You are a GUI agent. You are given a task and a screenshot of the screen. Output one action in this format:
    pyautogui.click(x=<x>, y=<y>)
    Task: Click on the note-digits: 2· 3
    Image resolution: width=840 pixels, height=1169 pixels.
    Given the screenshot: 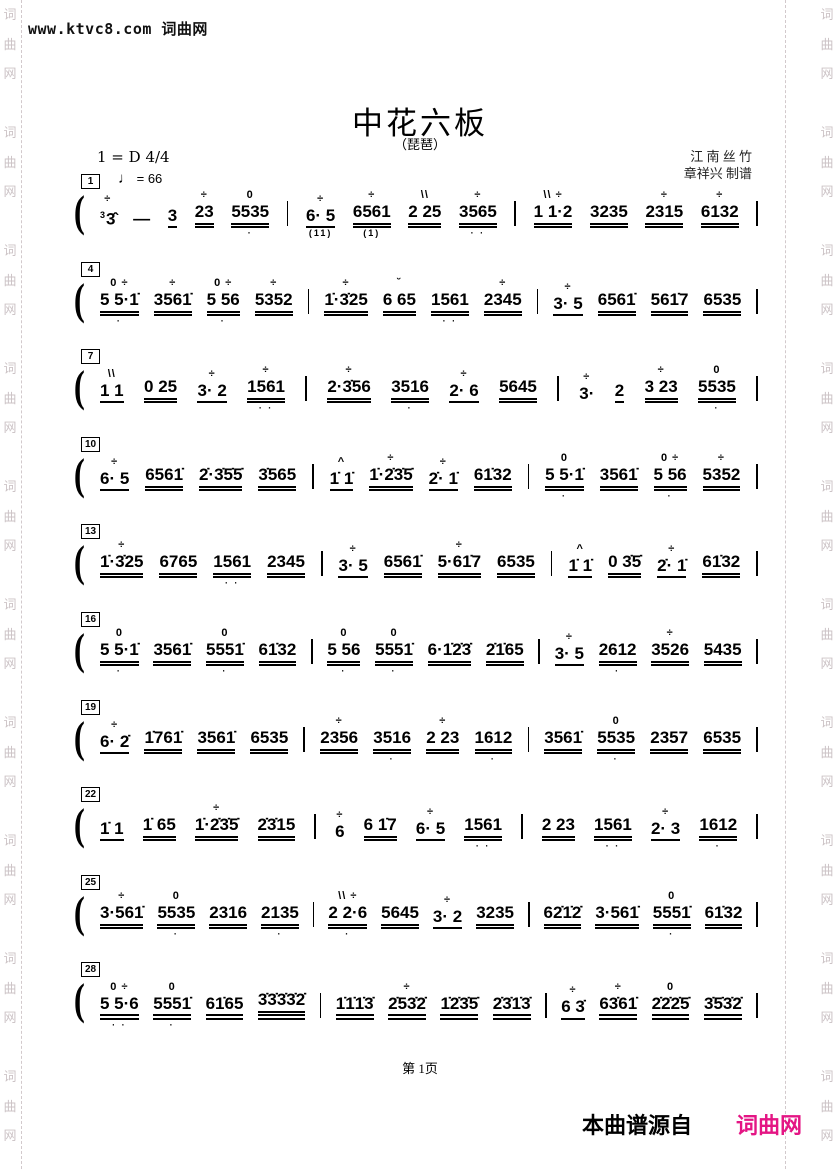 What is the action you would take?
    pyautogui.click(x=665, y=828)
    